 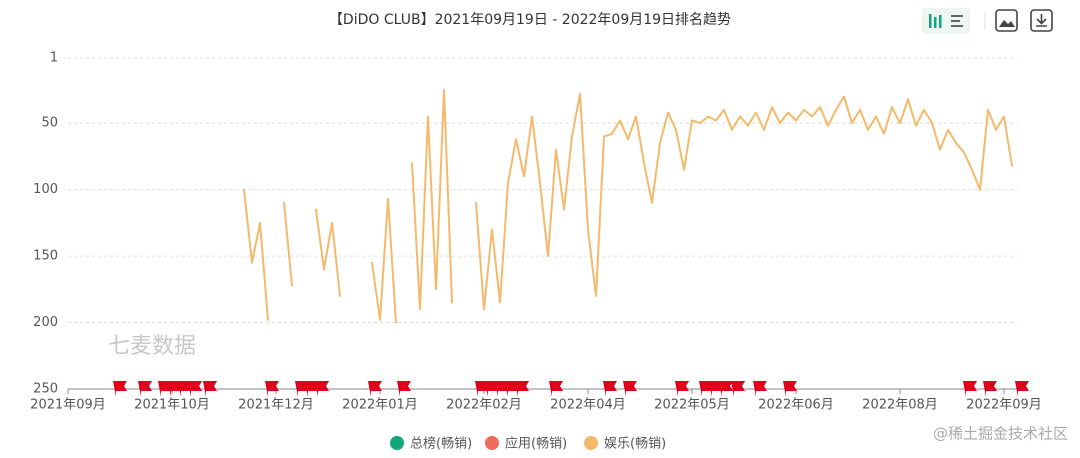 What do you see at coordinates (441, 444) in the screenshot?
I see `legend-label: 总榜(畅销)` at bounding box center [441, 444].